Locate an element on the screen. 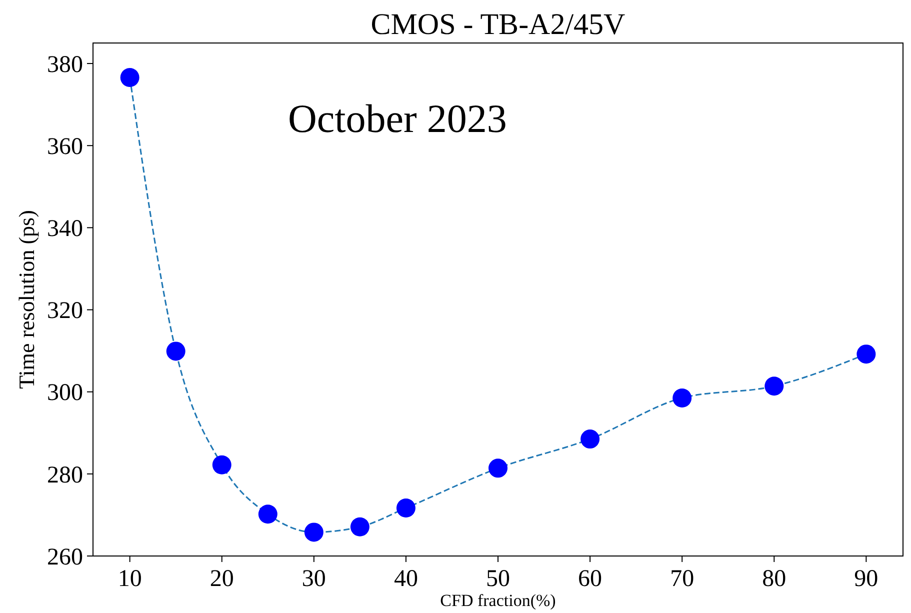  y-tick-label: 320 is located at coordinates (65, 311).